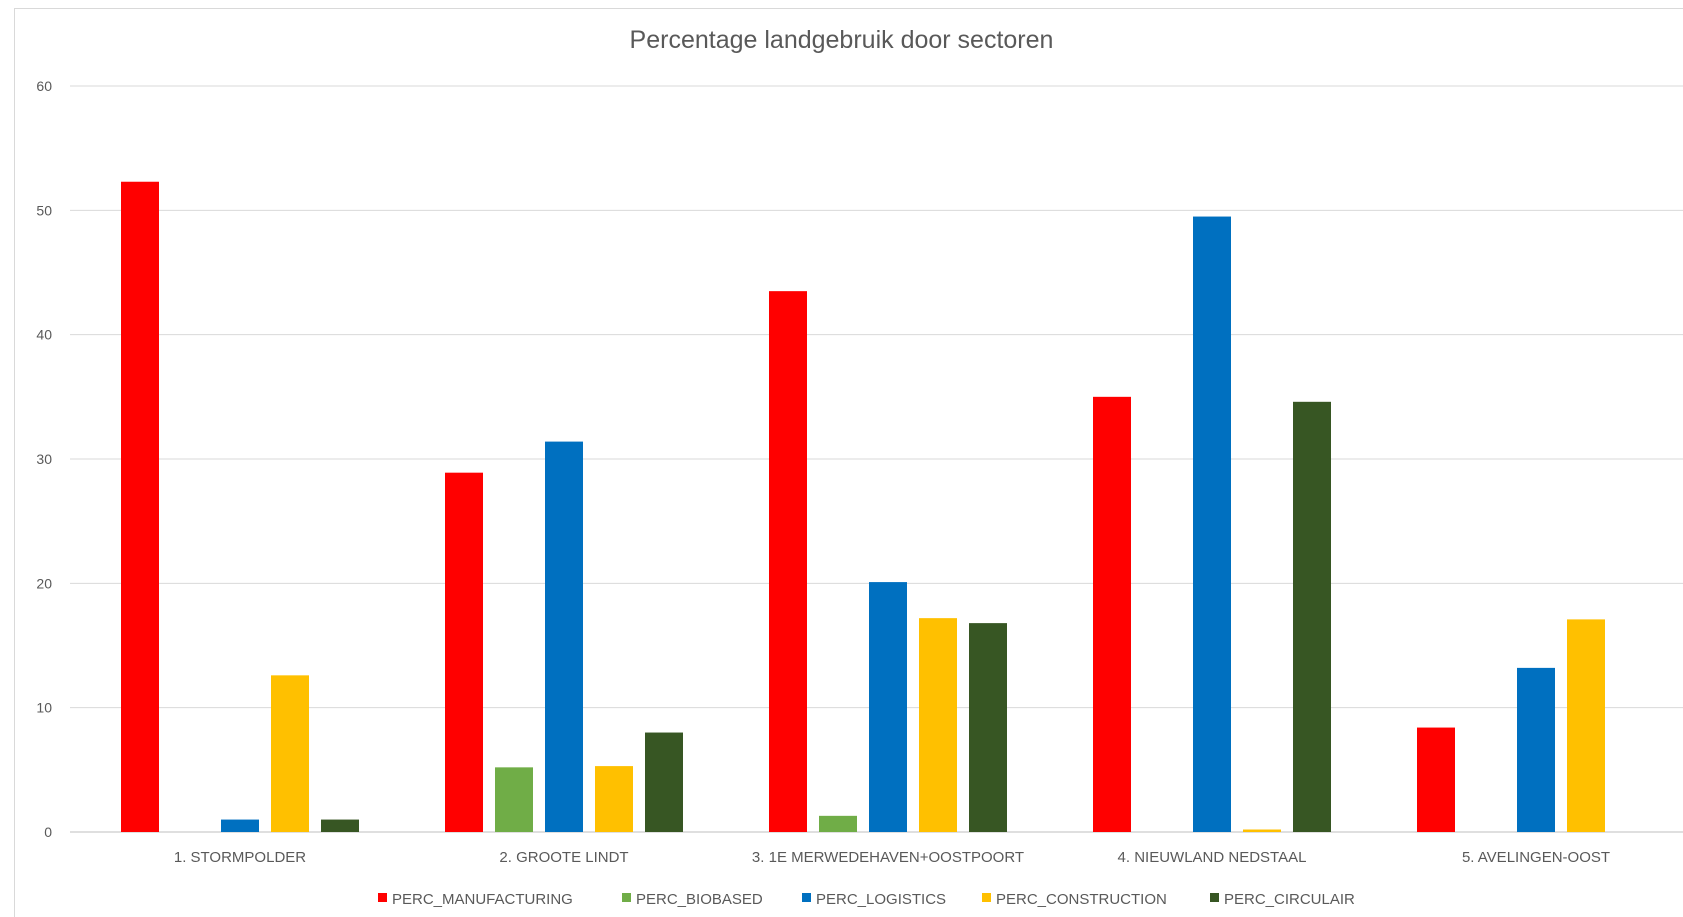 The image size is (1683, 917). I want to click on y-axis: 0 10 20 30 40 50 60, so click(44, 459).